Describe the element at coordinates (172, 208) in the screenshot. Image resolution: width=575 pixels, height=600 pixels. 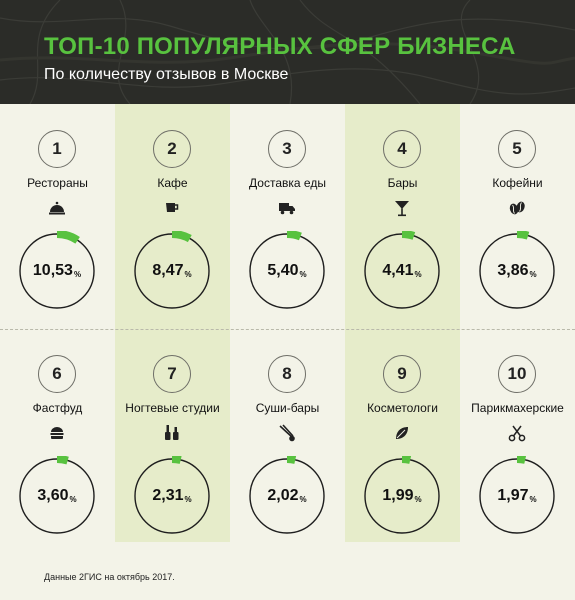
I see `coffee-cup-icon` at that location.